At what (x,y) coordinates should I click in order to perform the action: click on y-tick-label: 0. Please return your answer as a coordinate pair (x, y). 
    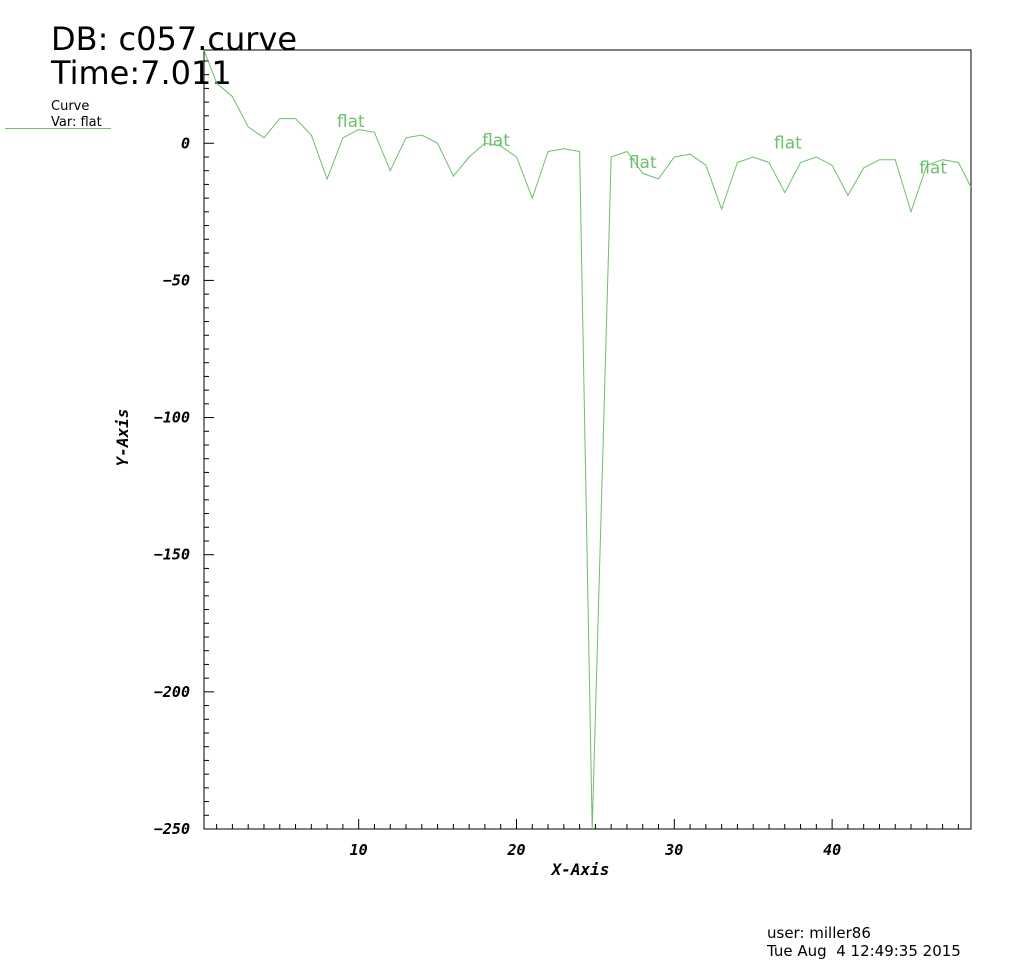
    Looking at the image, I should click on (185, 143).